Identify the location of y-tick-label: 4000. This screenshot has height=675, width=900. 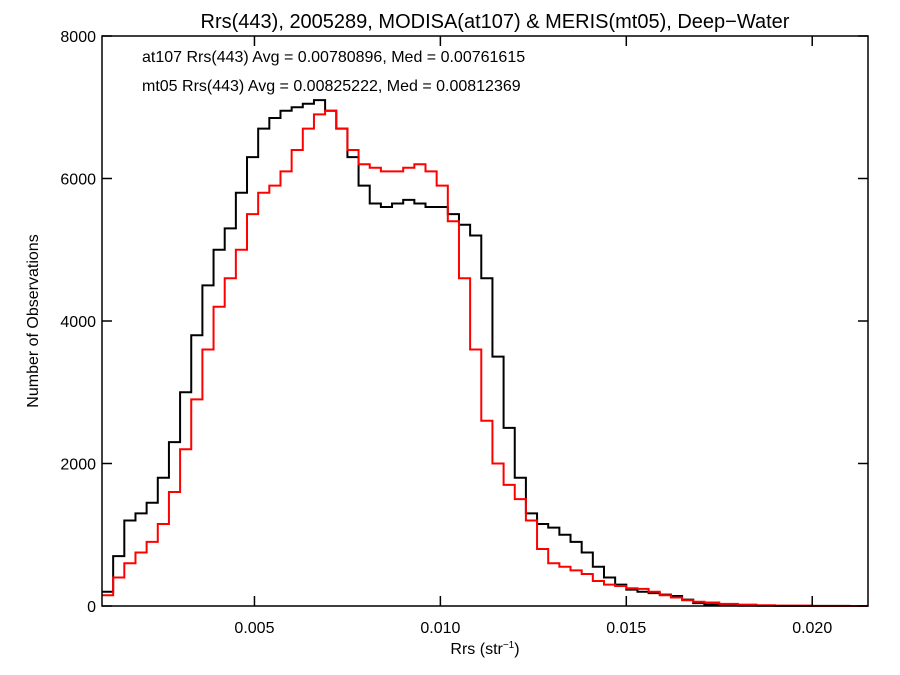
(78, 322).